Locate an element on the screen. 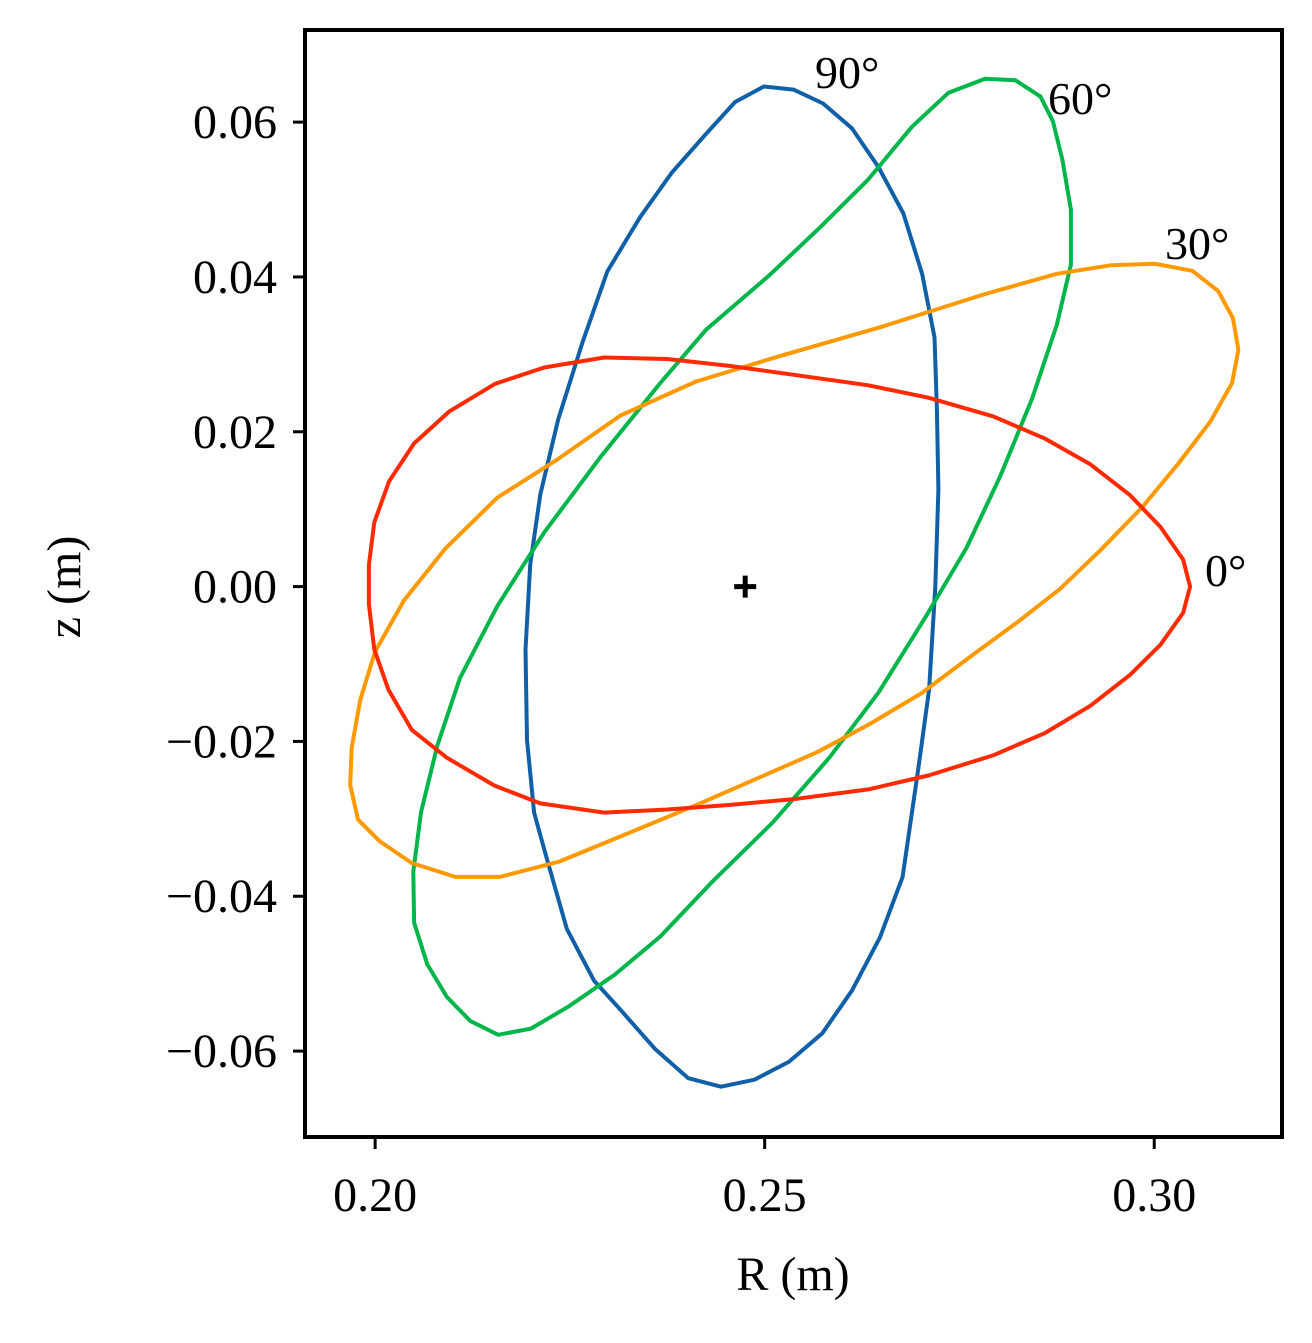 This screenshot has height=1343, width=1312. y-tick-label: 0.02 is located at coordinates (235, 432).